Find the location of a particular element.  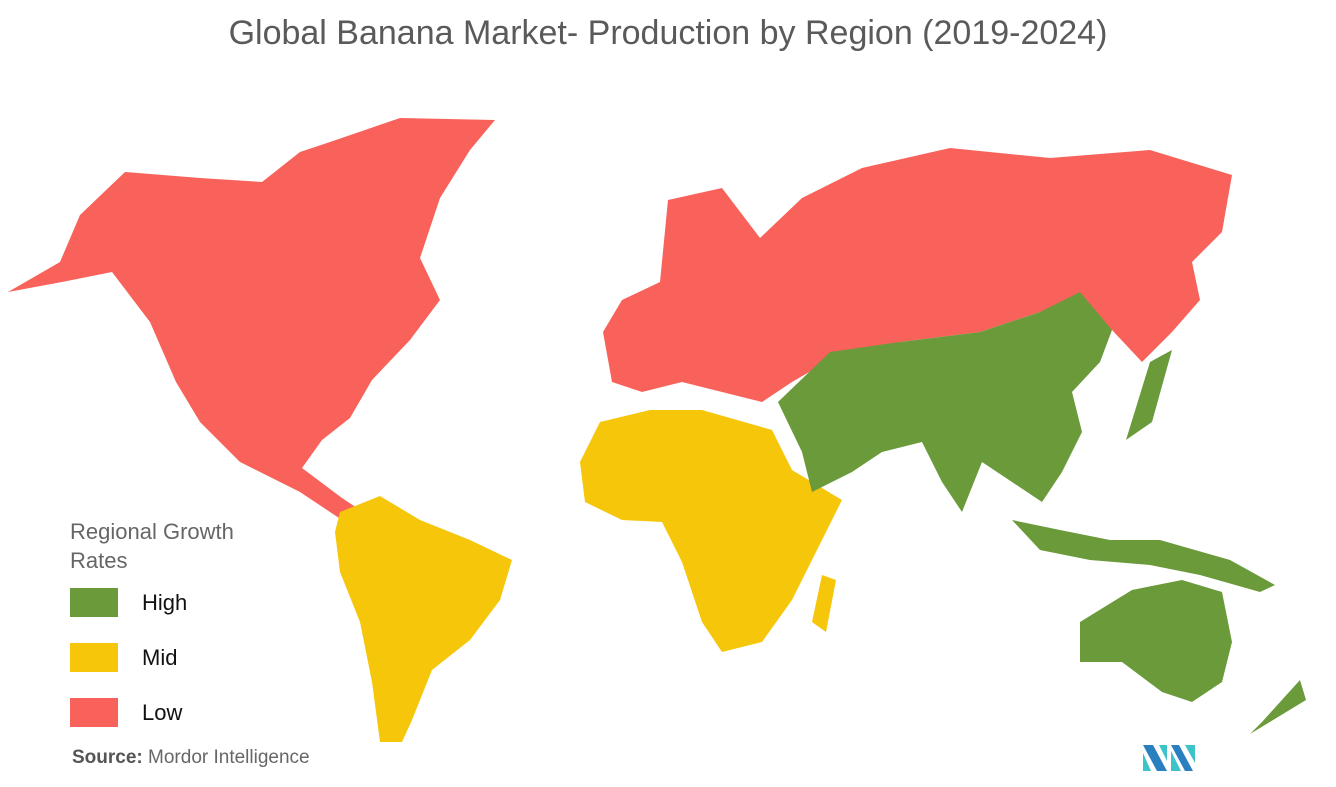

legend-label: Low is located at coordinates (162, 712).